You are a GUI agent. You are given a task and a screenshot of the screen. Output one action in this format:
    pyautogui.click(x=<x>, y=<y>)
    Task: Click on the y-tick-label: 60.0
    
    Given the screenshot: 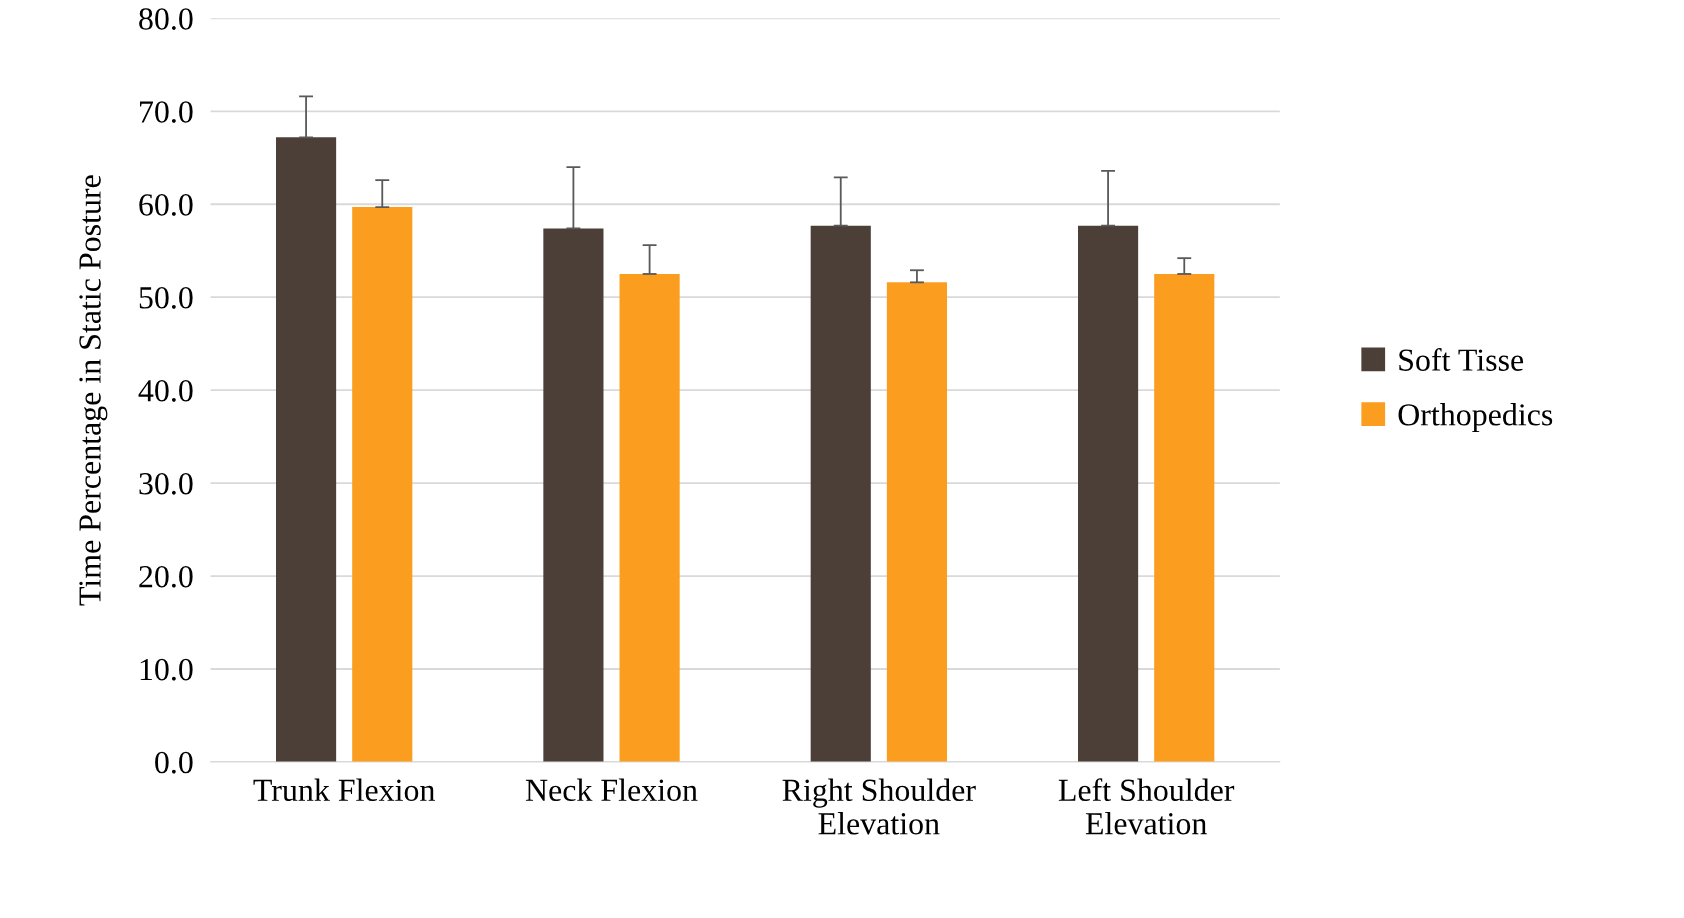 What is the action you would take?
    pyautogui.click(x=166, y=205)
    